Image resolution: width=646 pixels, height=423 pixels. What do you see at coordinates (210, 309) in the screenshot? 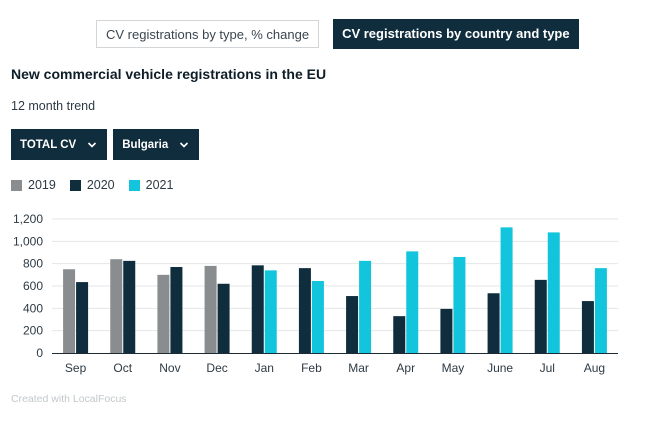
I see `bar-2019-dec` at bounding box center [210, 309].